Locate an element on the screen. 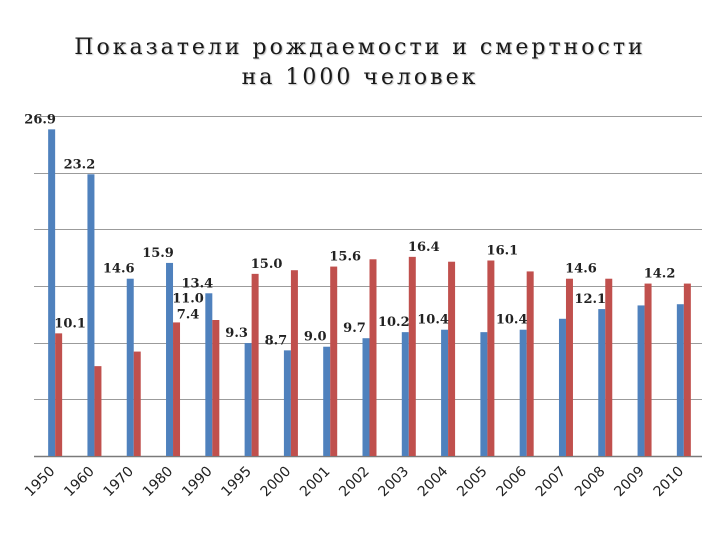 This screenshot has width=720, height=540. death-value-label: 14.2 is located at coordinates (660, 274).